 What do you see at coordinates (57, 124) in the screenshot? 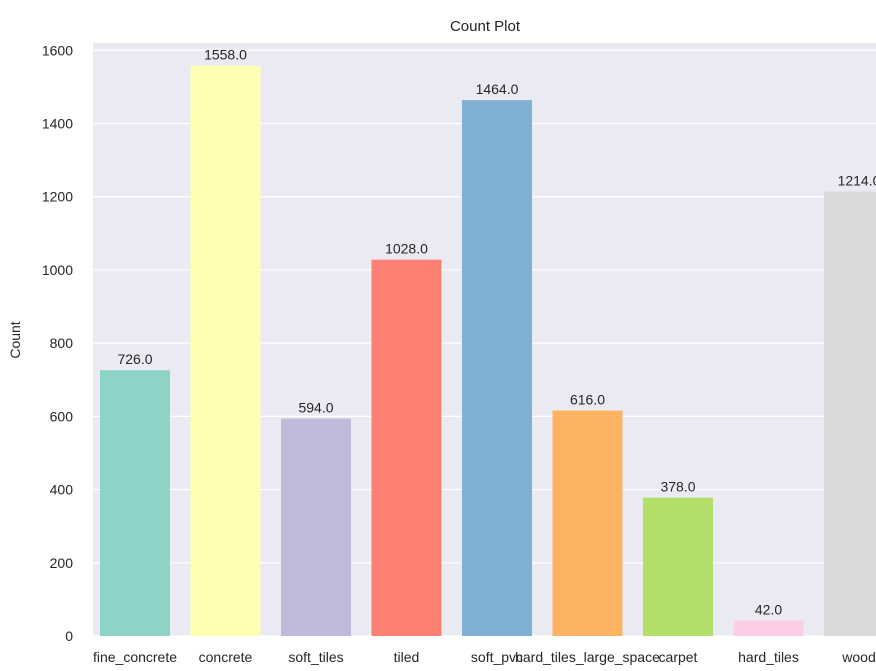
I see `y-tick-label: 1400` at bounding box center [57, 124].